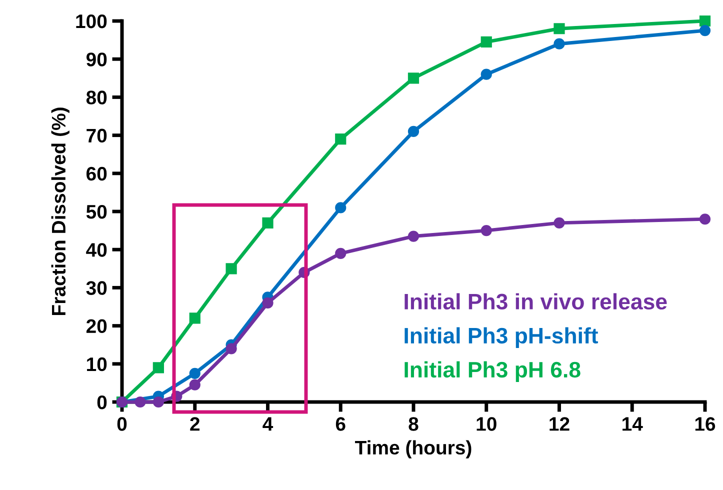 The height and width of the screenshot is (490, 723). Describe the element at coordinates (413, 449) in the screenshot. I see `x-axis-title: Time (hours)` at that location.